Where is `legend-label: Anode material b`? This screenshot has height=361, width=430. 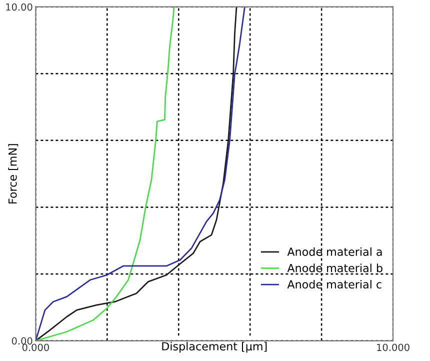
legend-label: Anode material b is located at coordinates (334, 268).